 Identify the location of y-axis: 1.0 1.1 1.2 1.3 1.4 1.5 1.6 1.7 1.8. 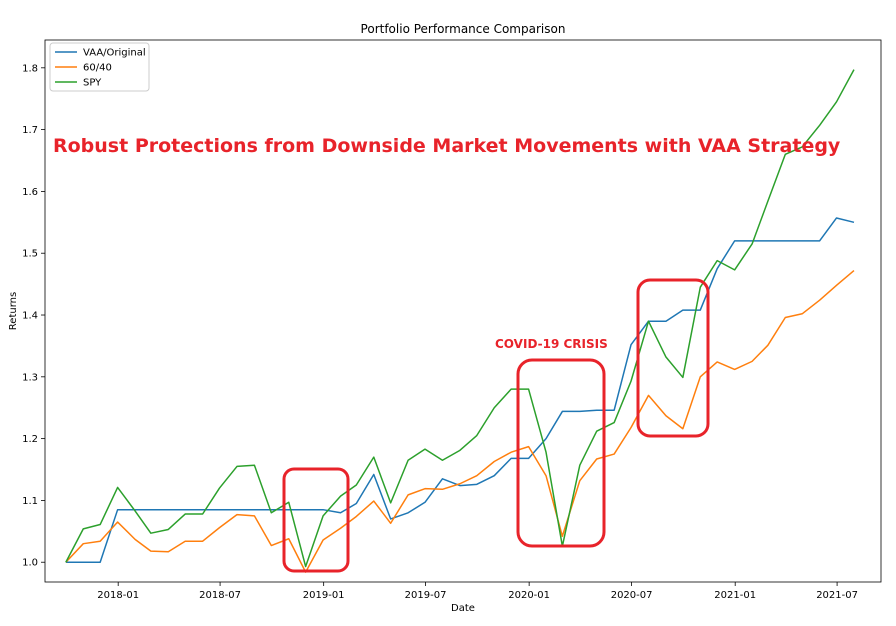
(33, 316).